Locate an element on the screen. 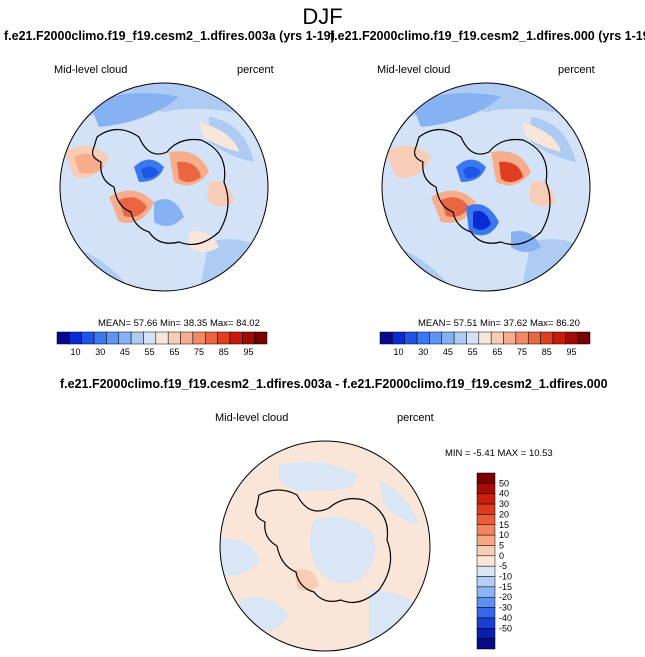 This screenshot has width=645, height=657. panel3-field-label: Mid-level cloud is located at coordinates (252, 418).